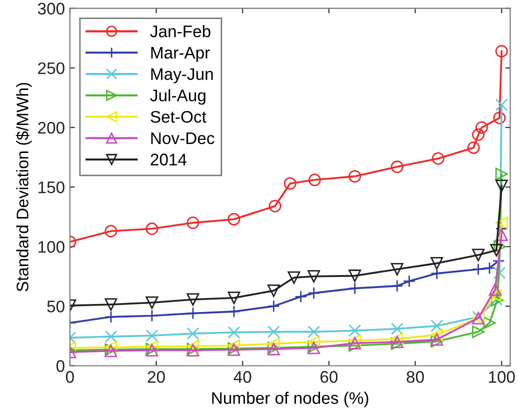 The image size is (518, 418). I want to click on x-tick-label: 100, so click(501, 377).